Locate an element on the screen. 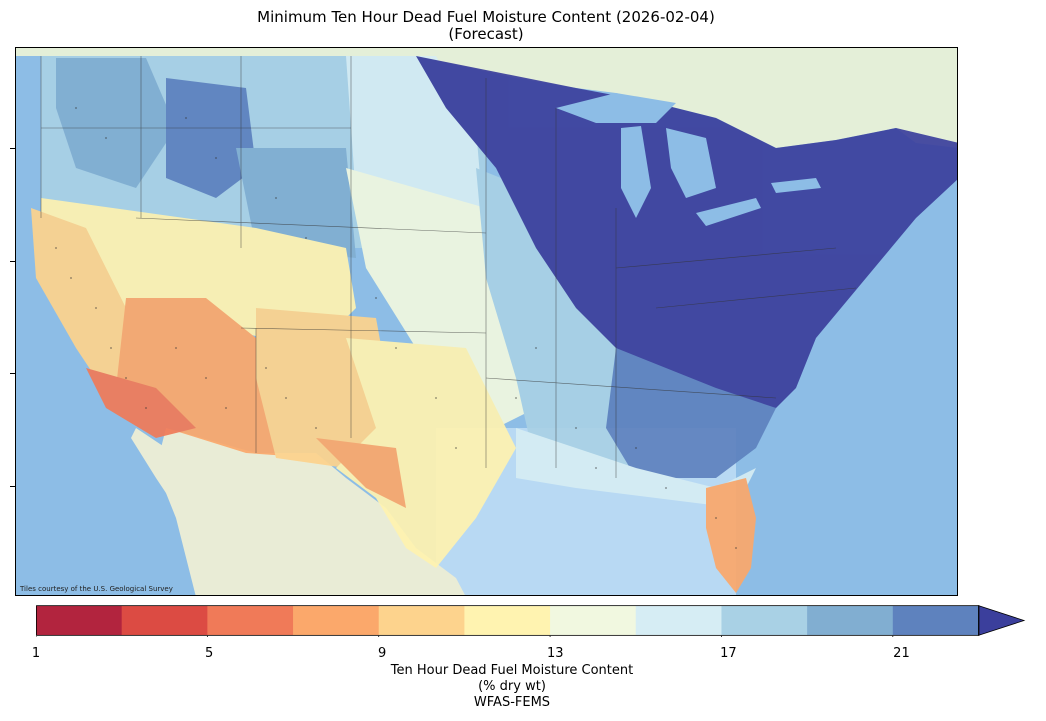 The height and width of the screenshot is (721, 1046). colorbar-tick-label: 9 is located at coordinates (382, 653).